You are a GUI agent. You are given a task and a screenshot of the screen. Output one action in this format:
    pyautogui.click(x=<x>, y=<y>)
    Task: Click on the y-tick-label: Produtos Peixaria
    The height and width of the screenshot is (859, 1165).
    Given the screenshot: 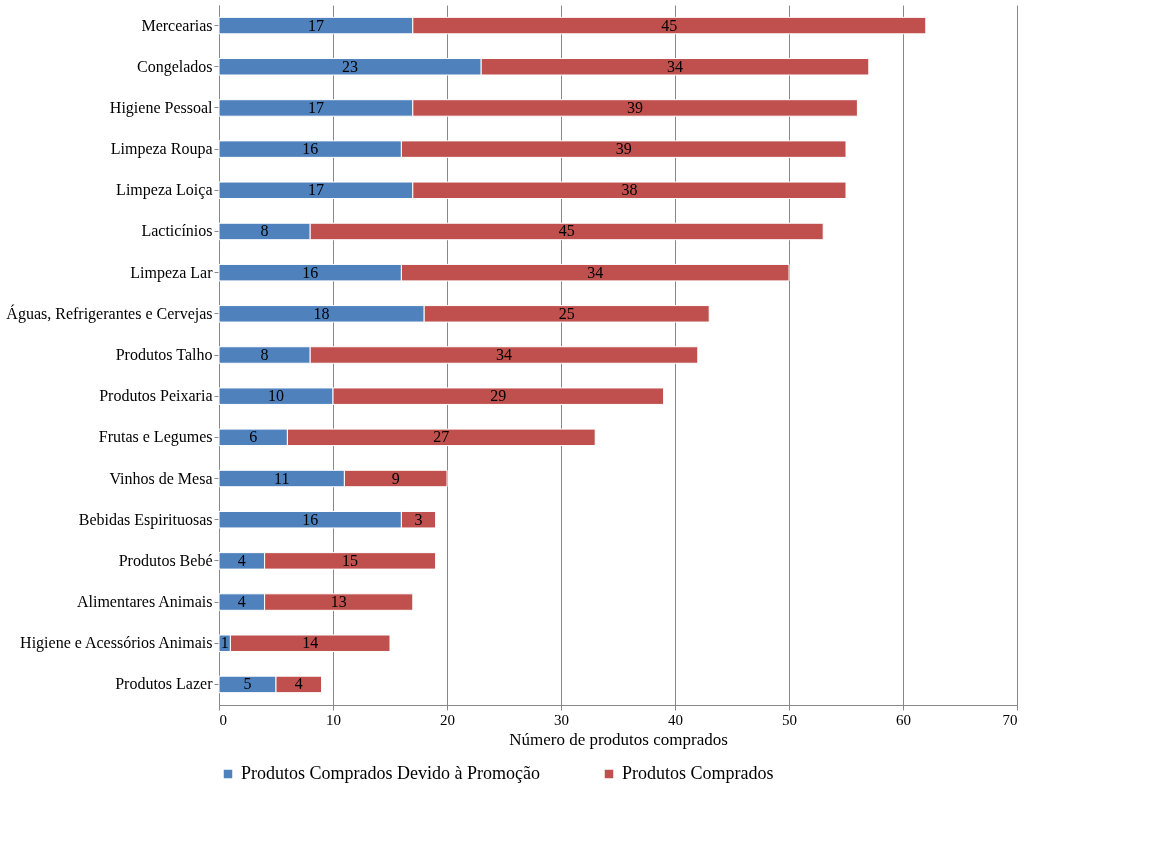 What is the action you would take?
    pyautogui.click(x=156, y=396)
    